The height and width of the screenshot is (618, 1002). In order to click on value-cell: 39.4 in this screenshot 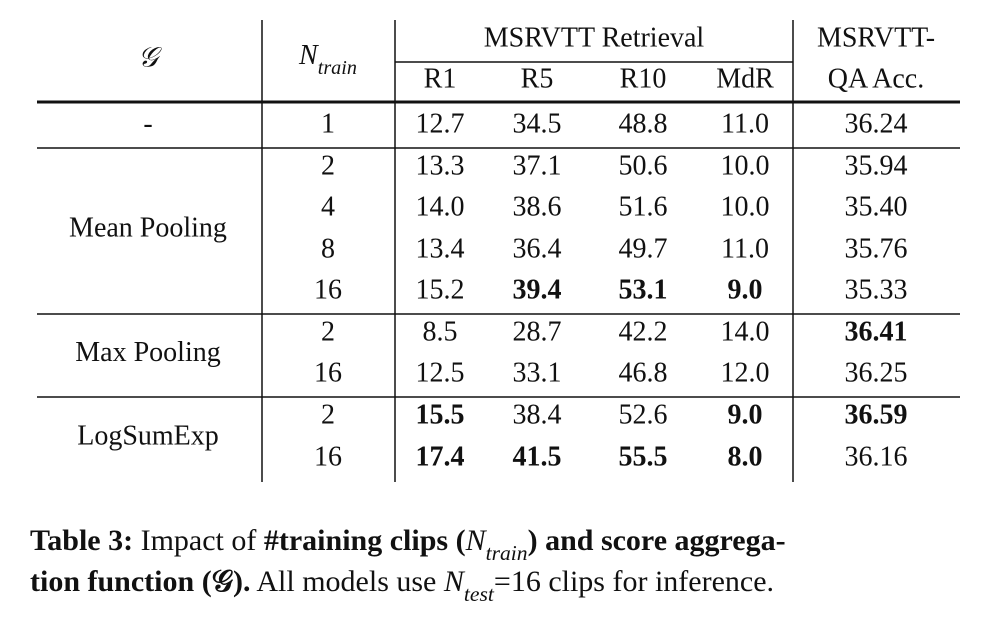, I will do `click(537, 289)`.